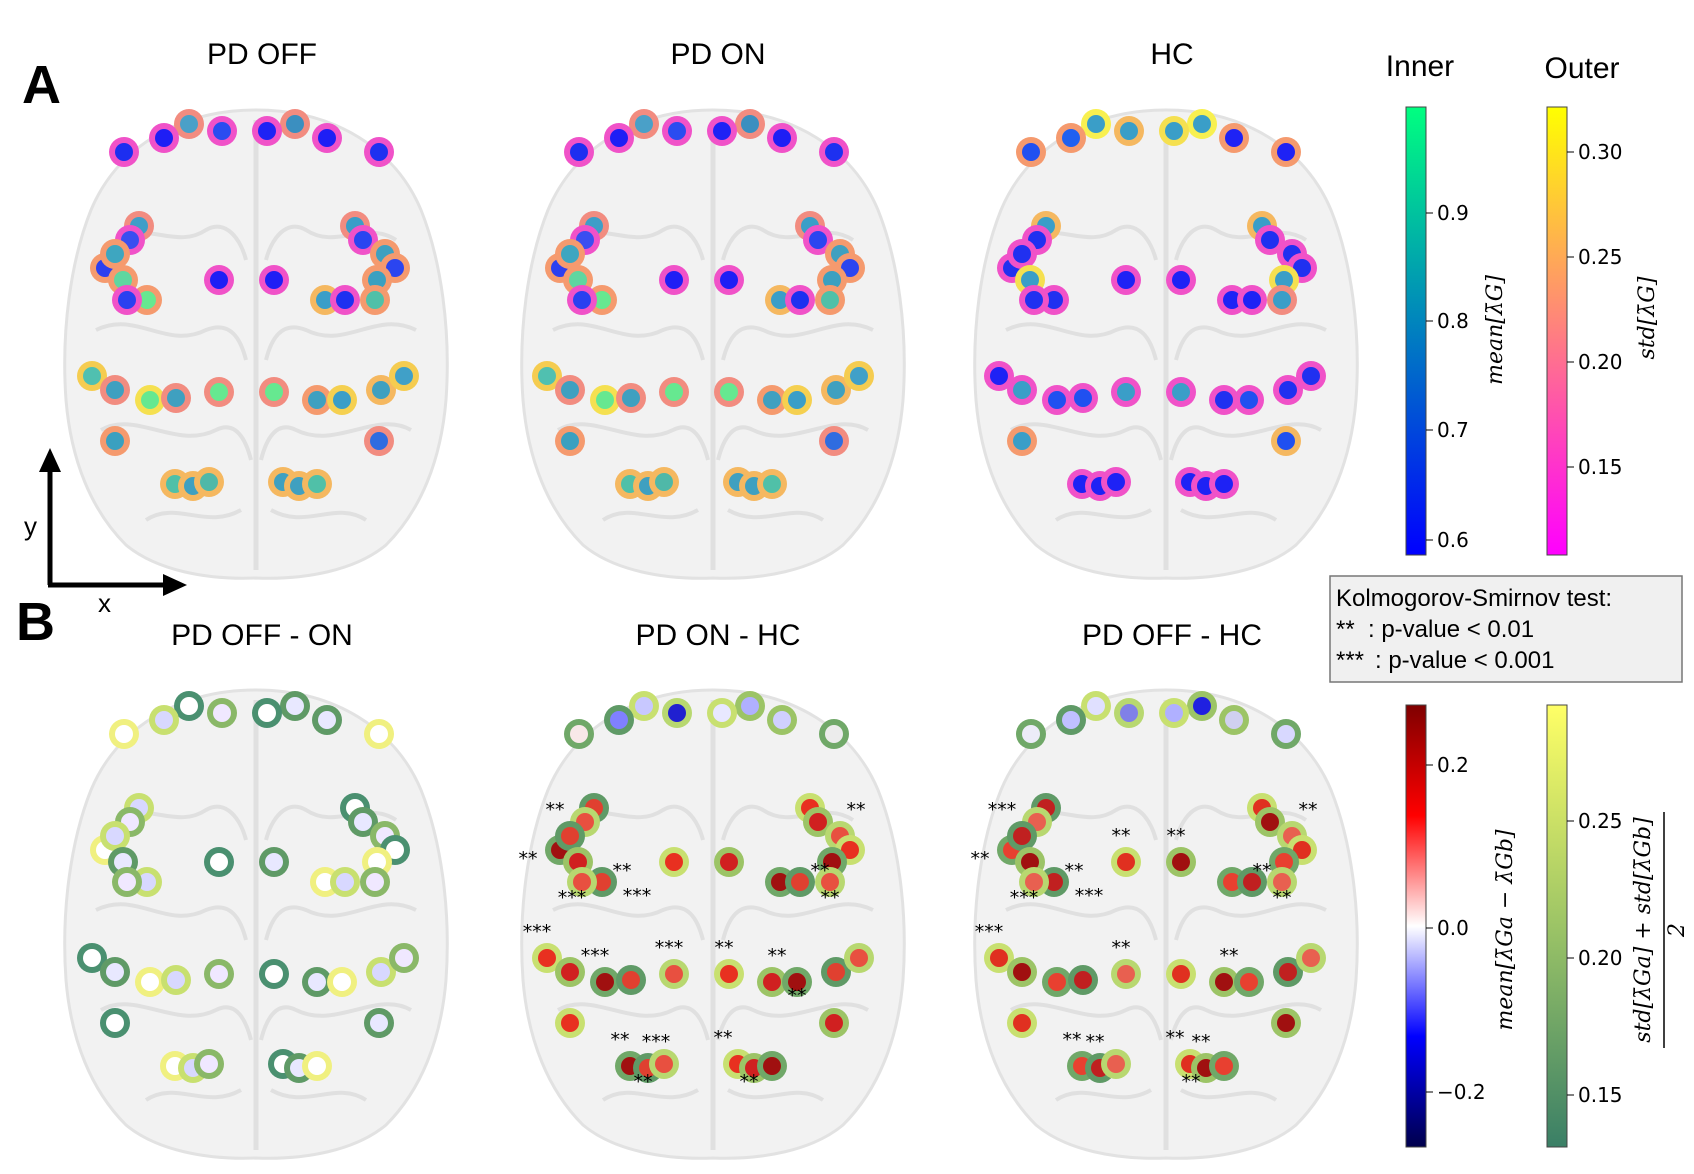 The width and height of the screenshot is (1694, 1174). Describe the element at coordinates (1495, 330) in the screenshot. I see `colorbar-a-inner-label: mean[λ̄G]` at that location.